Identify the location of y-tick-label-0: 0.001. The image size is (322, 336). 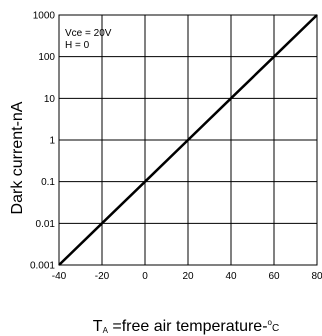
(42, 266).